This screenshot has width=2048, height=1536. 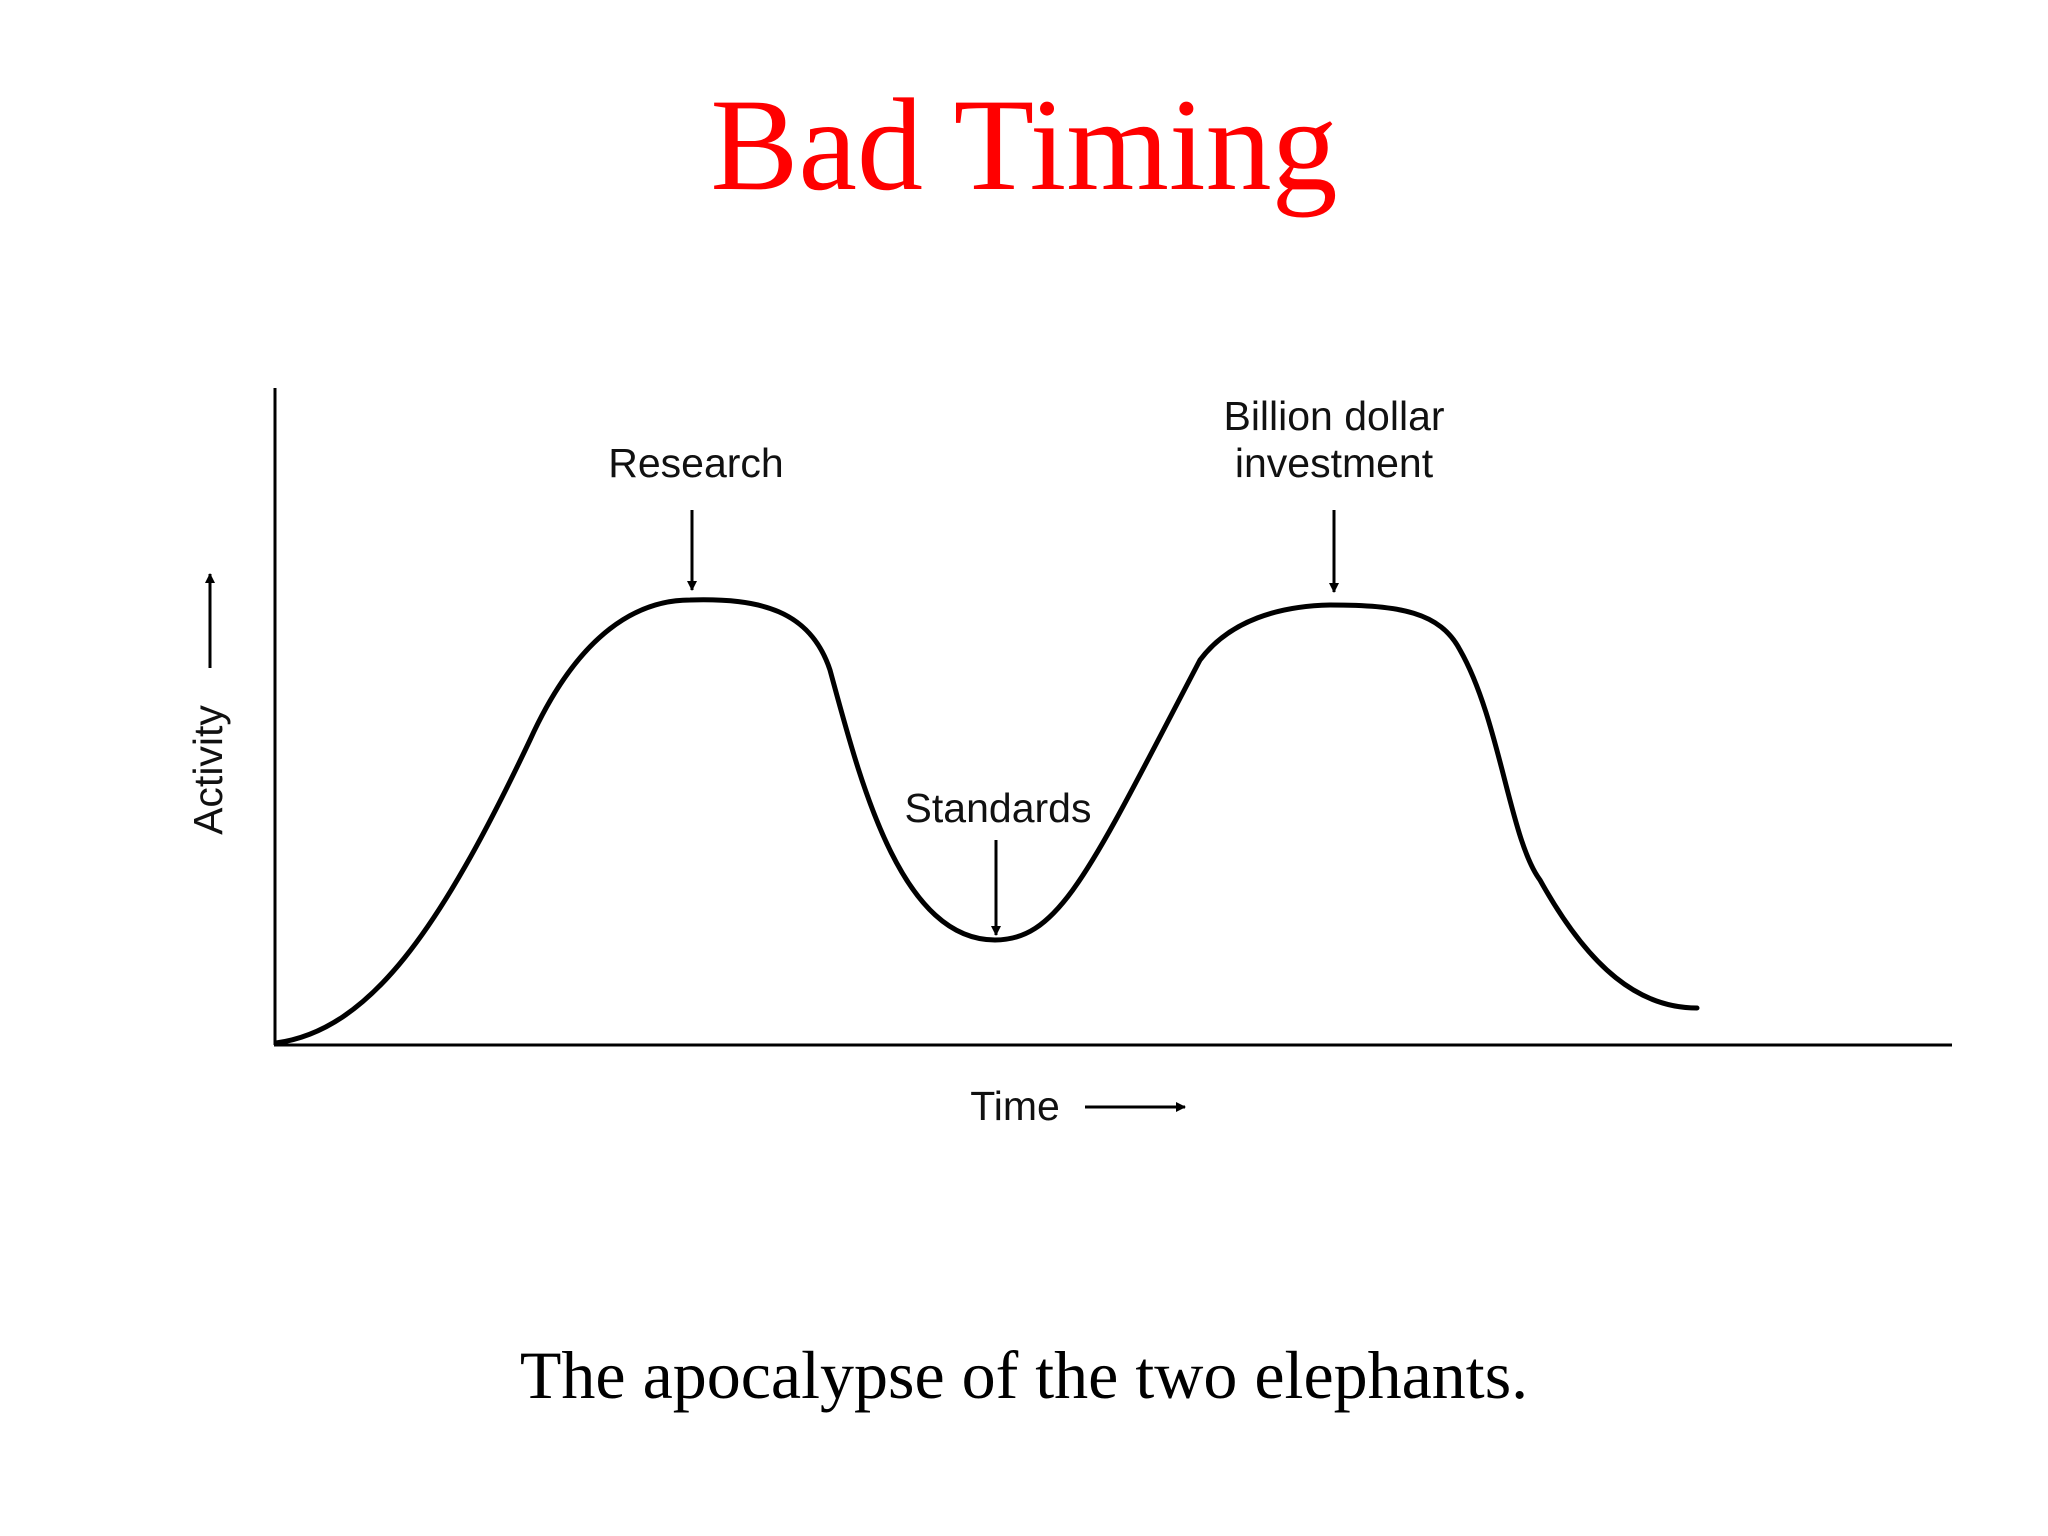 What do you see at coordinates (695, 463) in the screenshot?
I see `research-label: Research` at bounding box center [695, 463].